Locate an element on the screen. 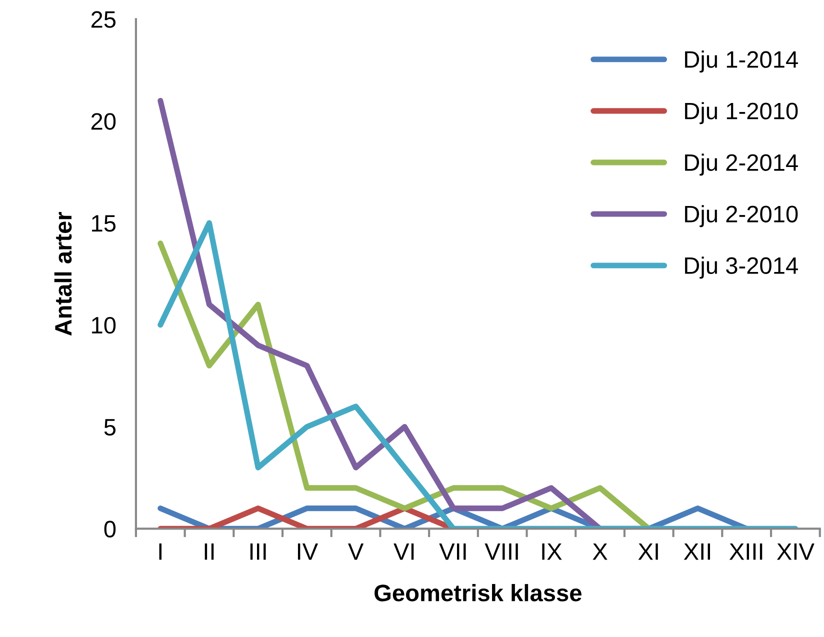 The width and height of the screenshot is (824, 637). y-tick-label: 25 is located at coordinates (103, 19).